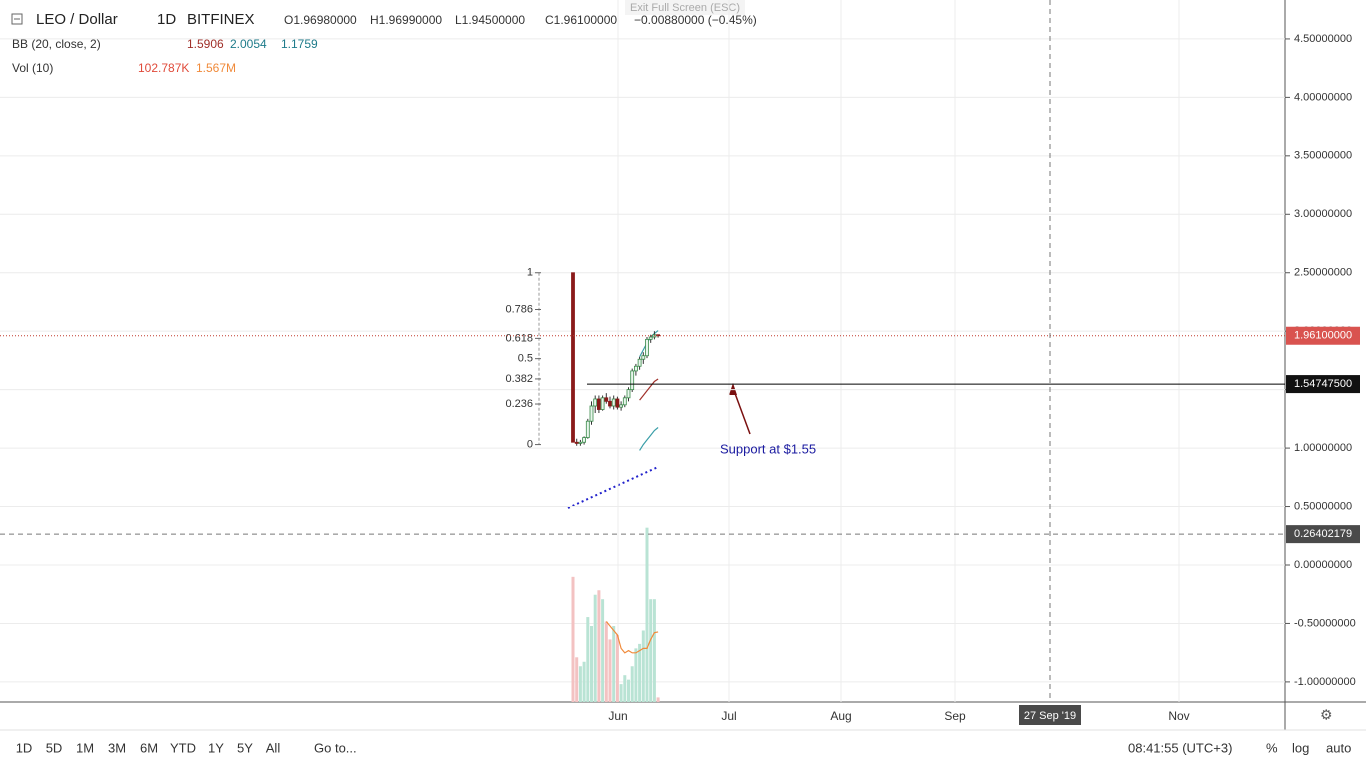 The height and width of the screenshot is (773, 1366). I want to click on crosshair-date: 27 Sep '19, so click(1050, 716).